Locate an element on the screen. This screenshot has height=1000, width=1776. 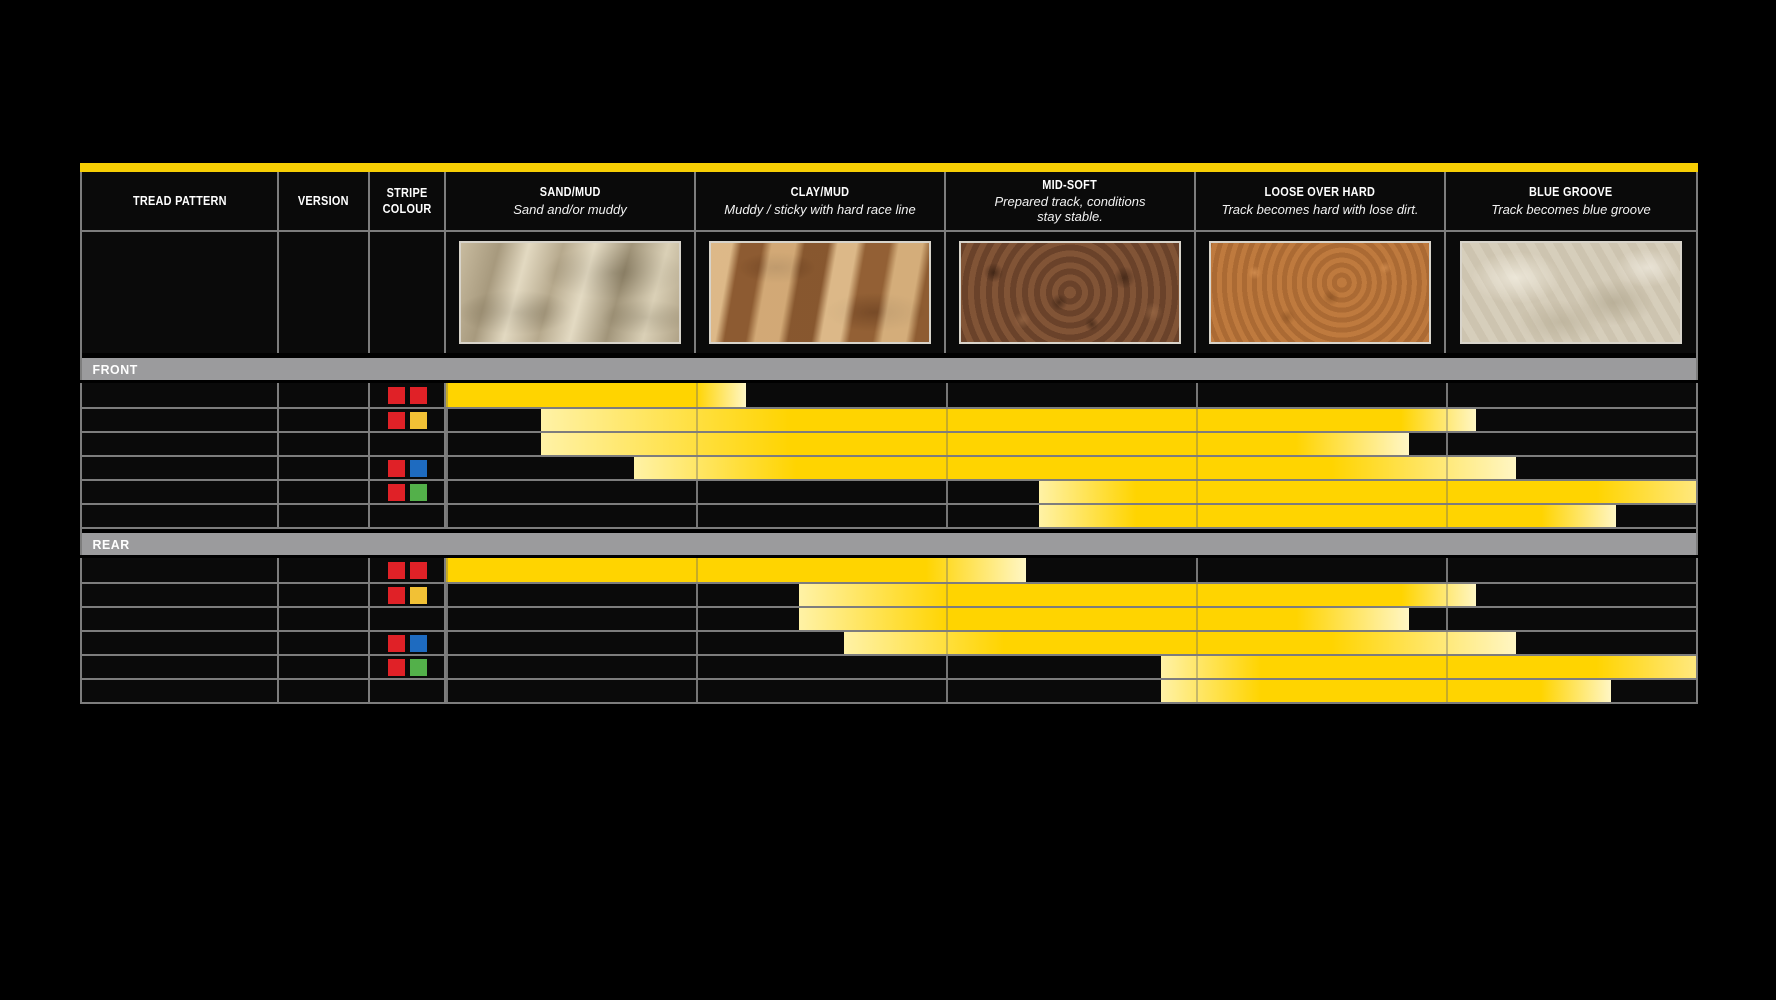
condition-swatch-row is located at coordinates (889, 292).